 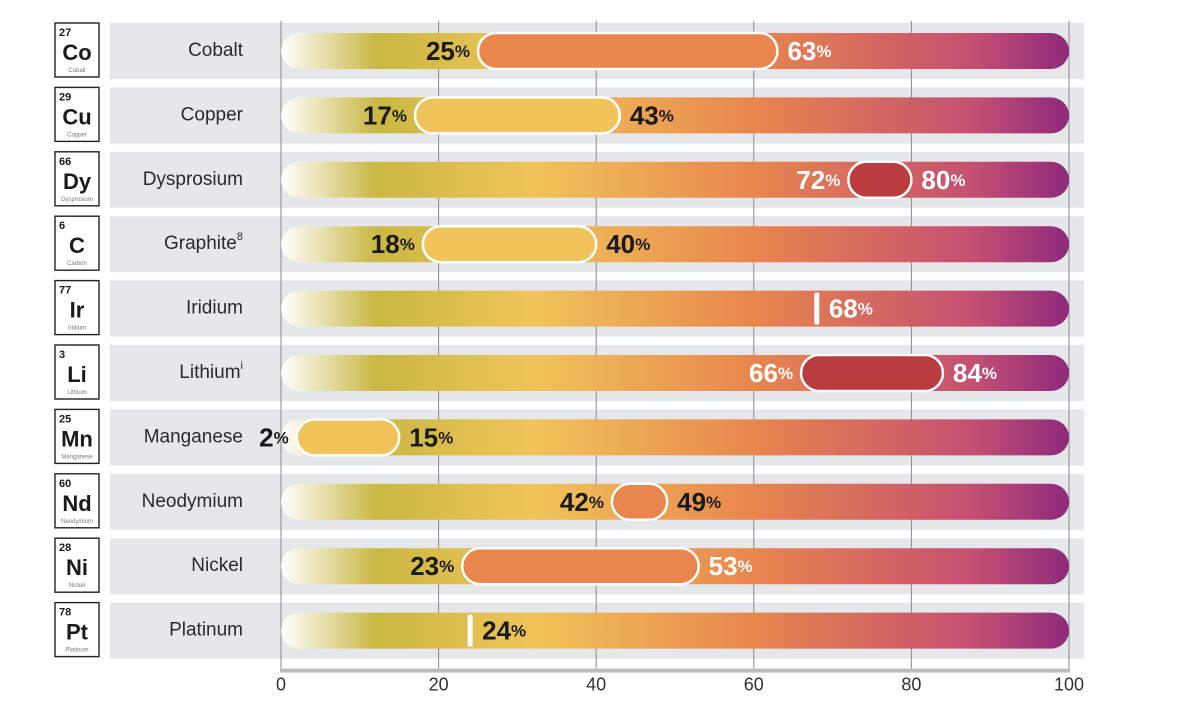 I want to click on low-value-label: 66%, so click(x=771, y=373).